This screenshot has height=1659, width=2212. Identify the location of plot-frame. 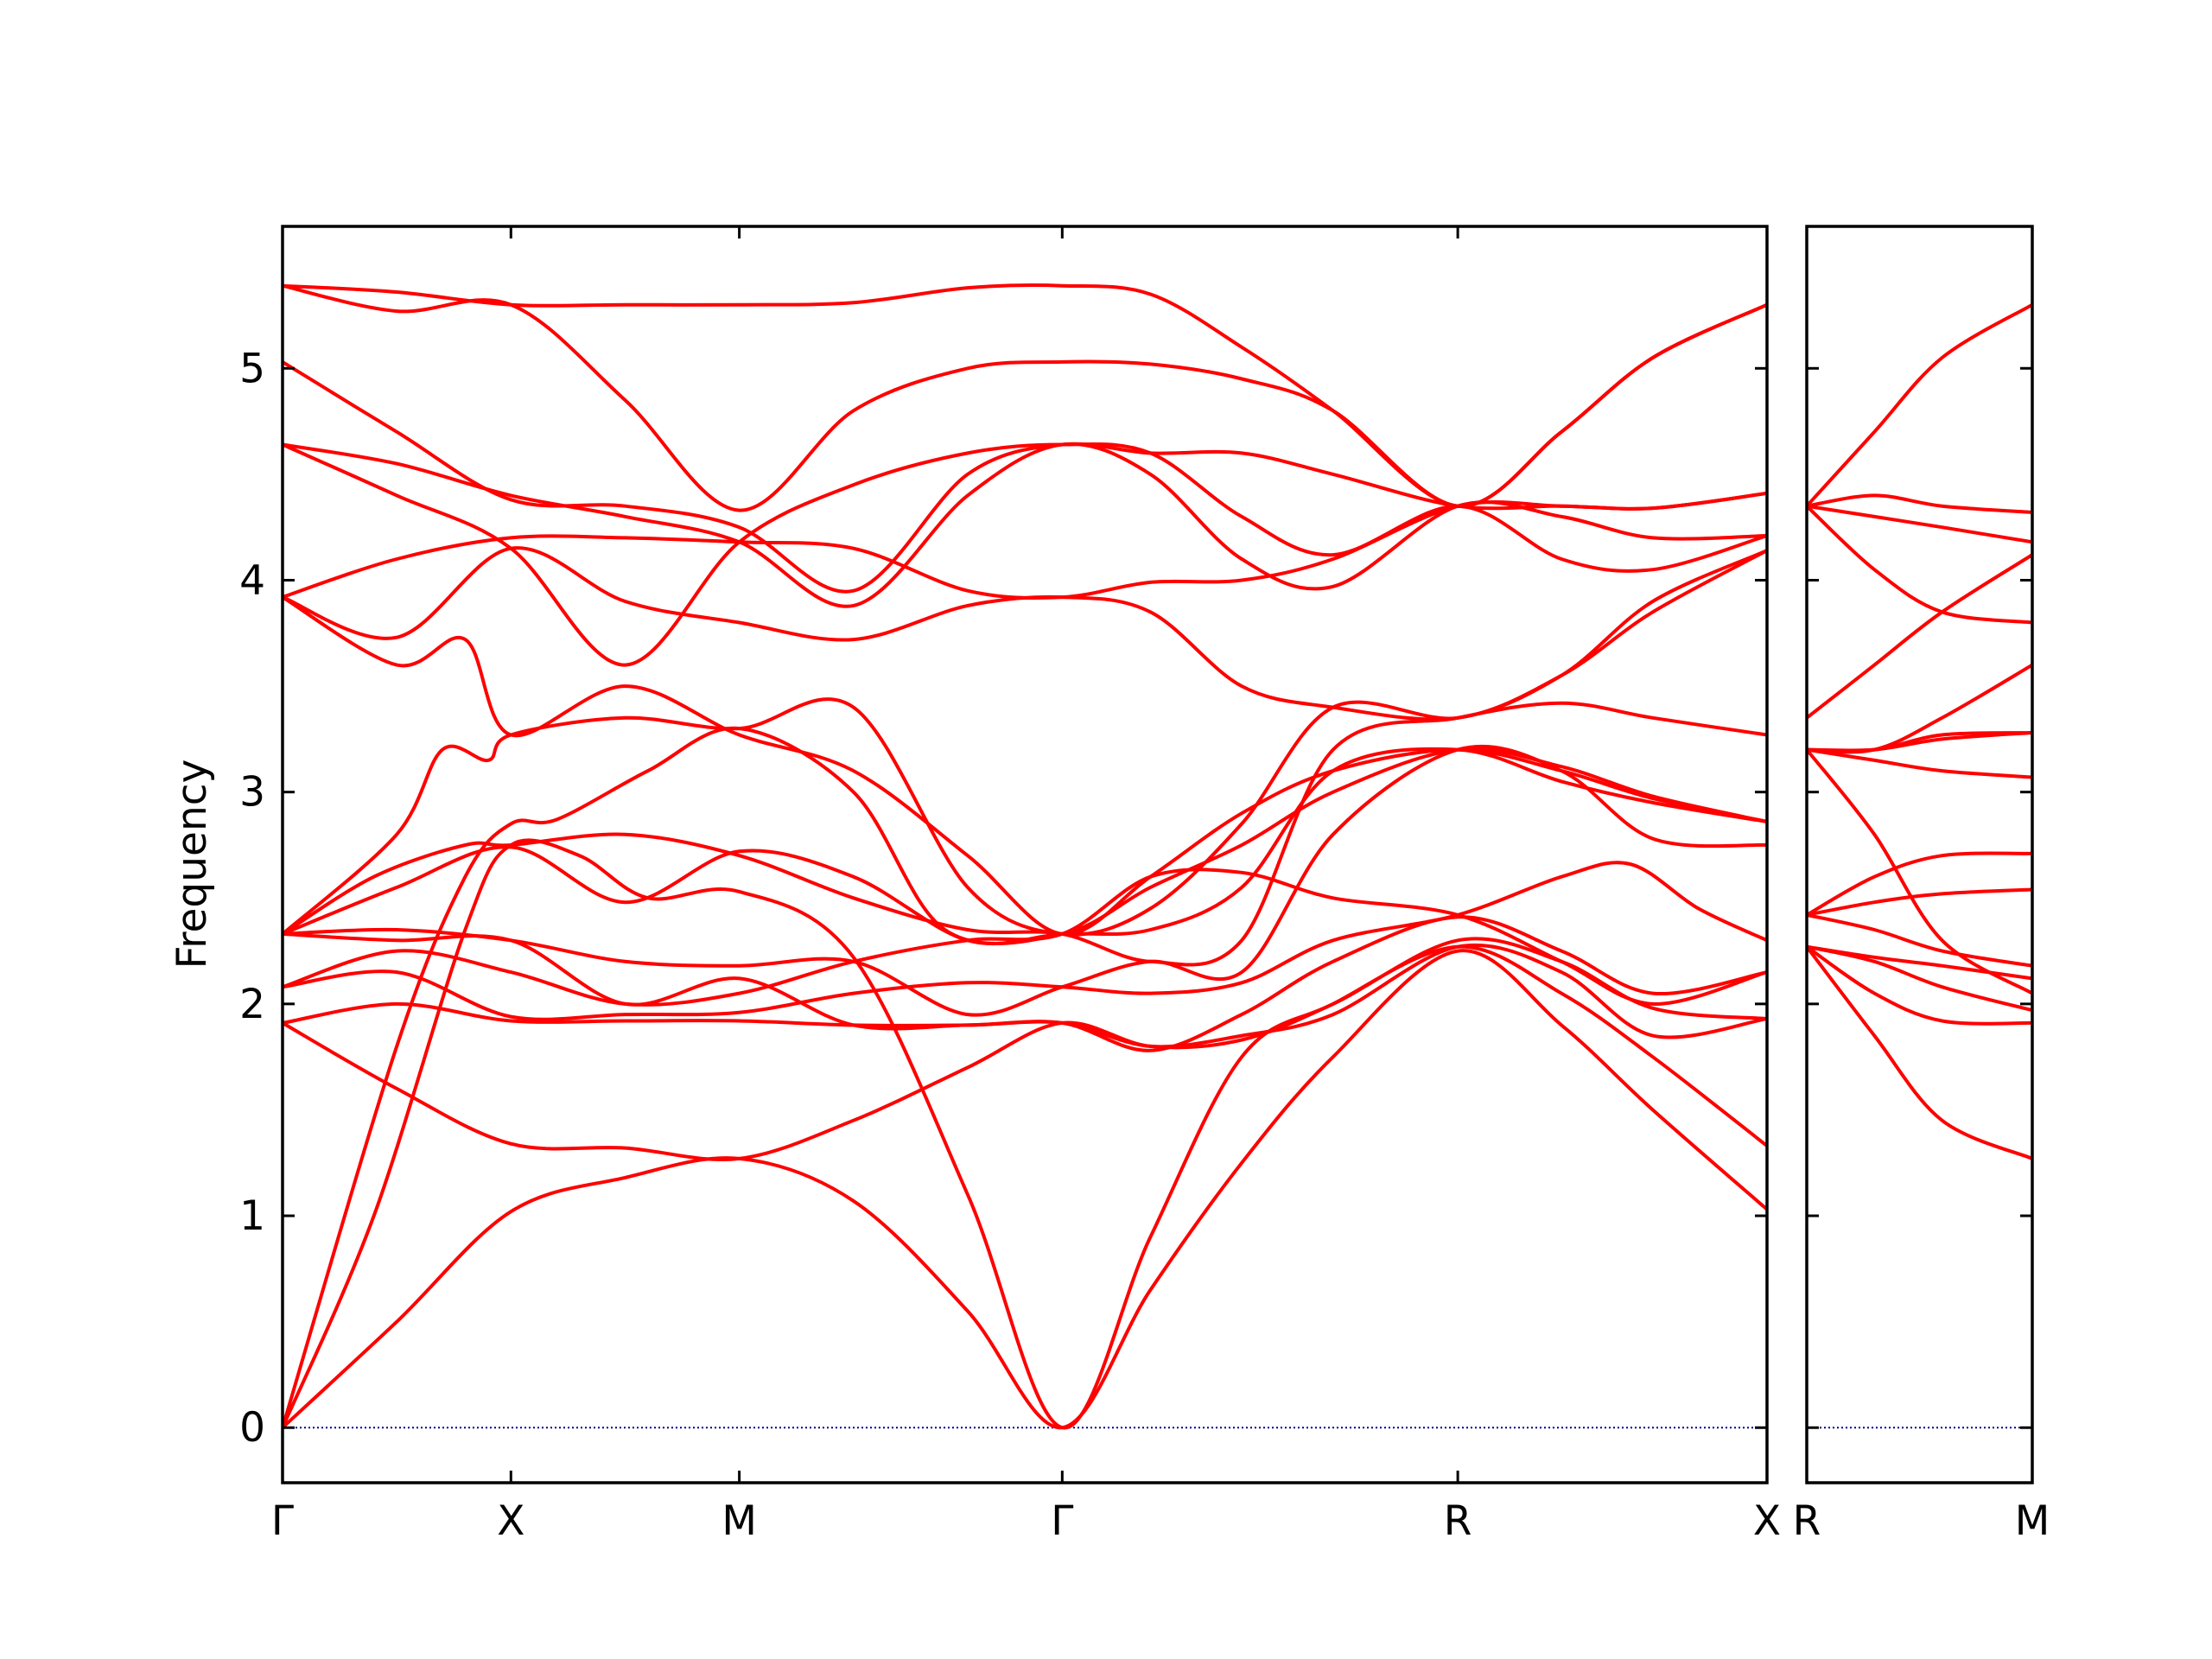
(1919, 854).